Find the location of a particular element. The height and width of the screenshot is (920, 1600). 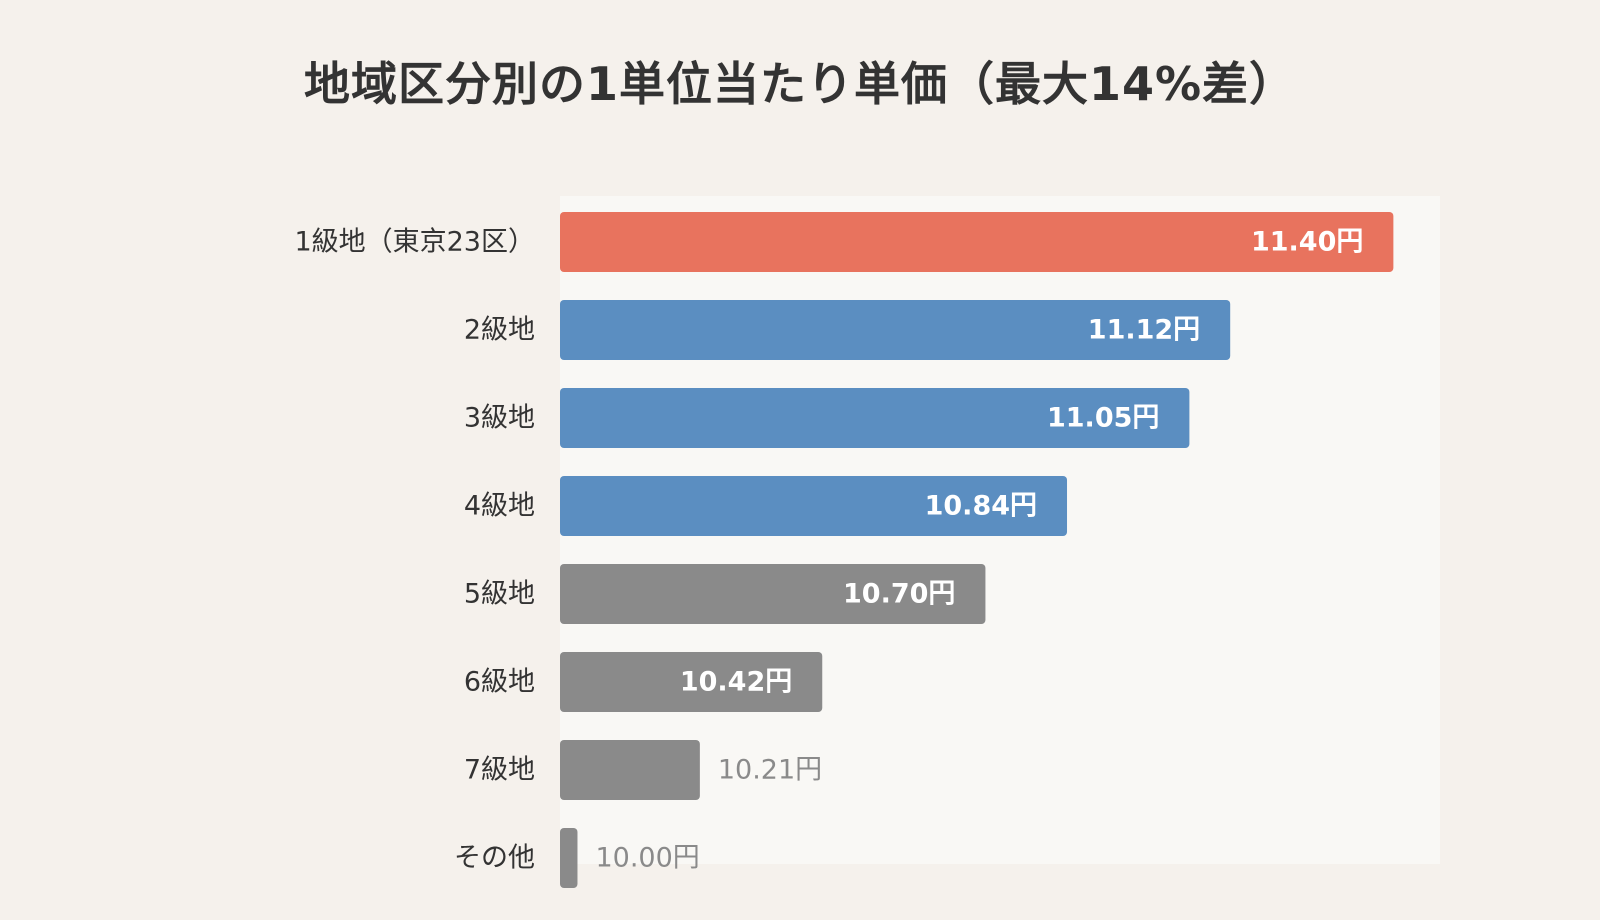

chart-title: 地域区分別の1単位当たり単価（最大14%差） is located at coordinates (800, 84).